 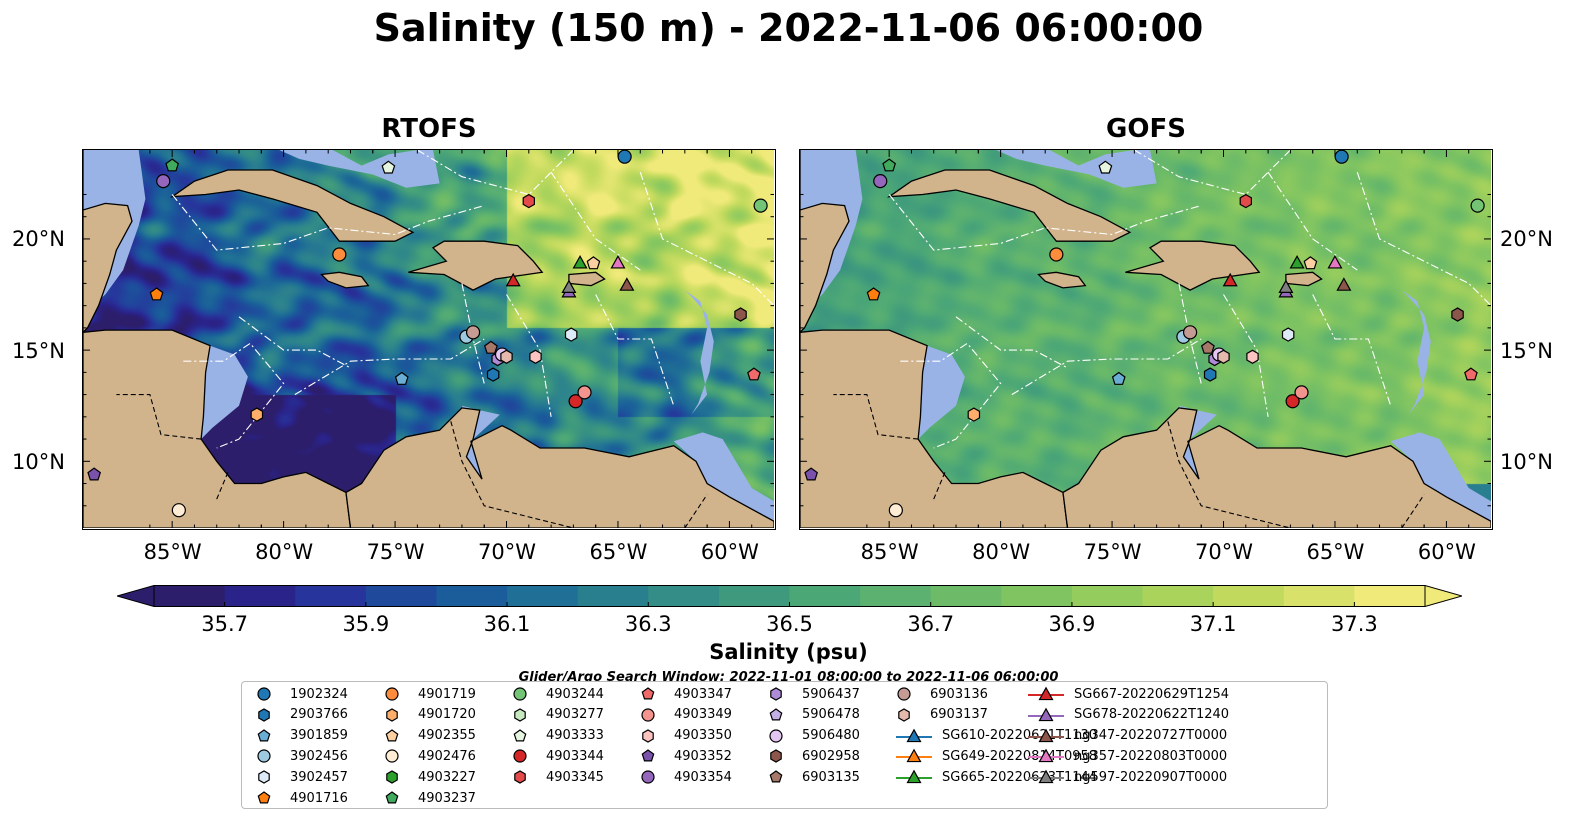 What do you see at coordinates (959, 715) in the screenshot?
I see `legend-label: 6903137` at bounding box center [959, 715].